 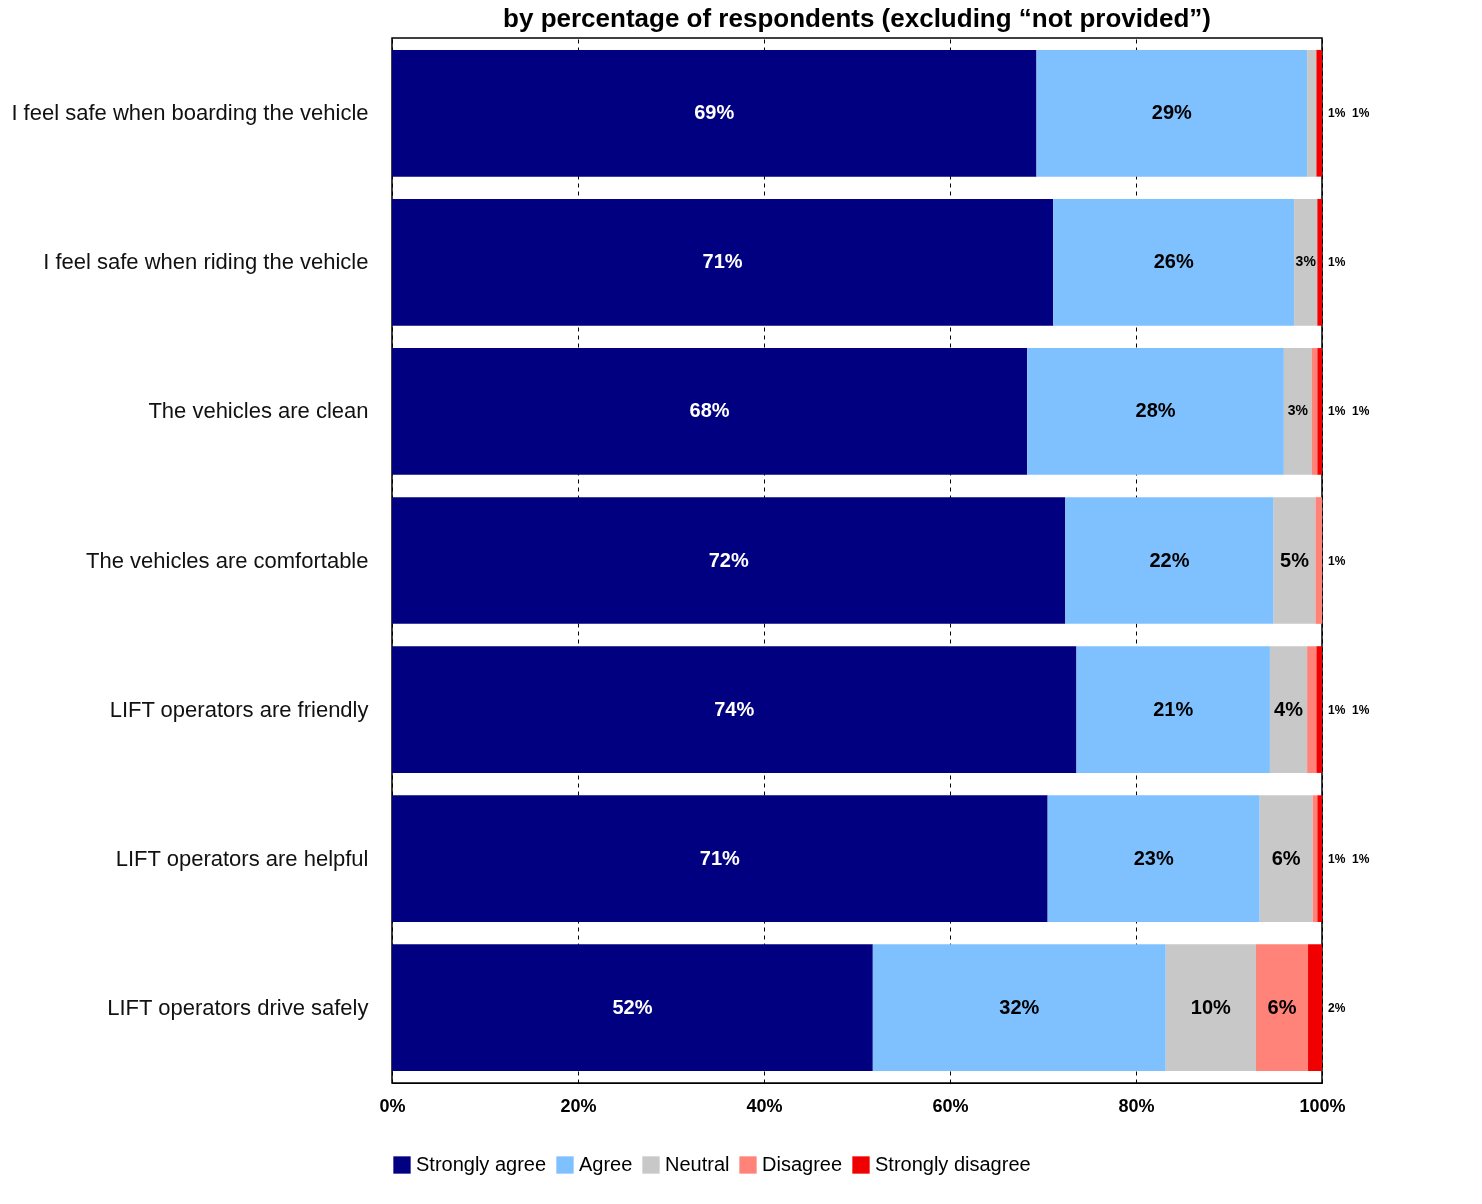 What do you see at coordinates (392, 1105) in the screenshot?
I see `x-tick-label: 0%` at bounding box center [392, 1105].